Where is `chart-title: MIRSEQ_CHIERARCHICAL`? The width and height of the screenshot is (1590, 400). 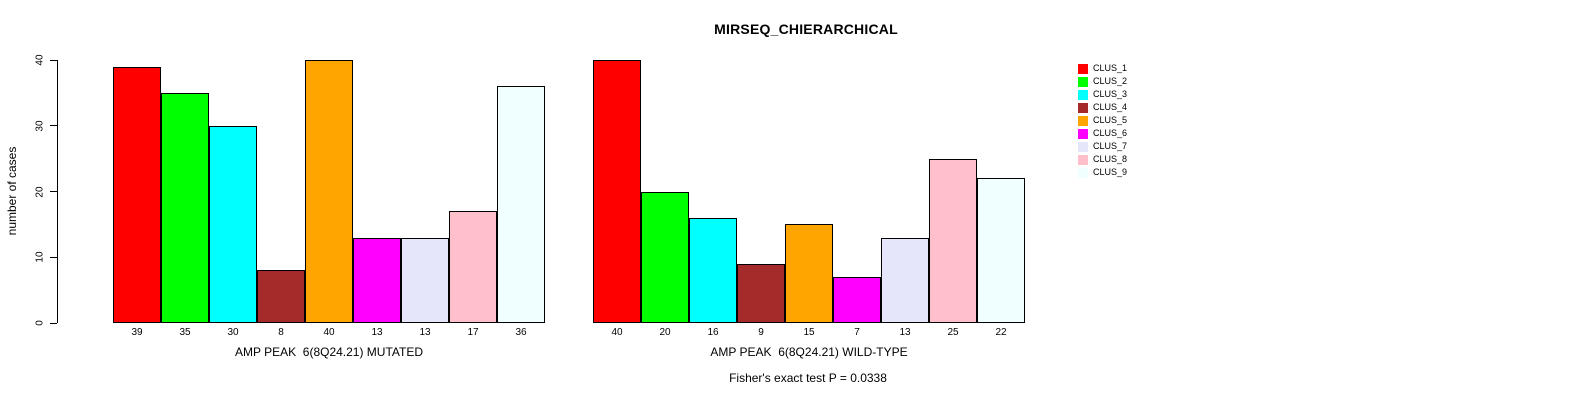
chart-title: MIRSEQ_CHIERARCHICAL is located at coordinates (806, 29).